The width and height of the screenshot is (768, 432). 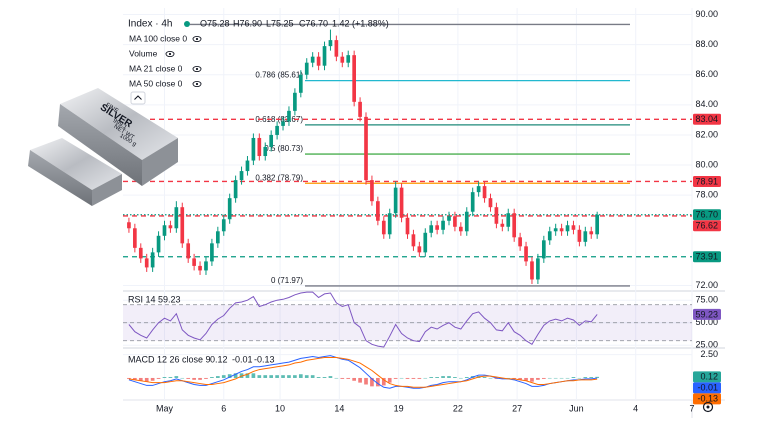 I want to click on y-tick-label: 86.00, so click(x=706, y=74).